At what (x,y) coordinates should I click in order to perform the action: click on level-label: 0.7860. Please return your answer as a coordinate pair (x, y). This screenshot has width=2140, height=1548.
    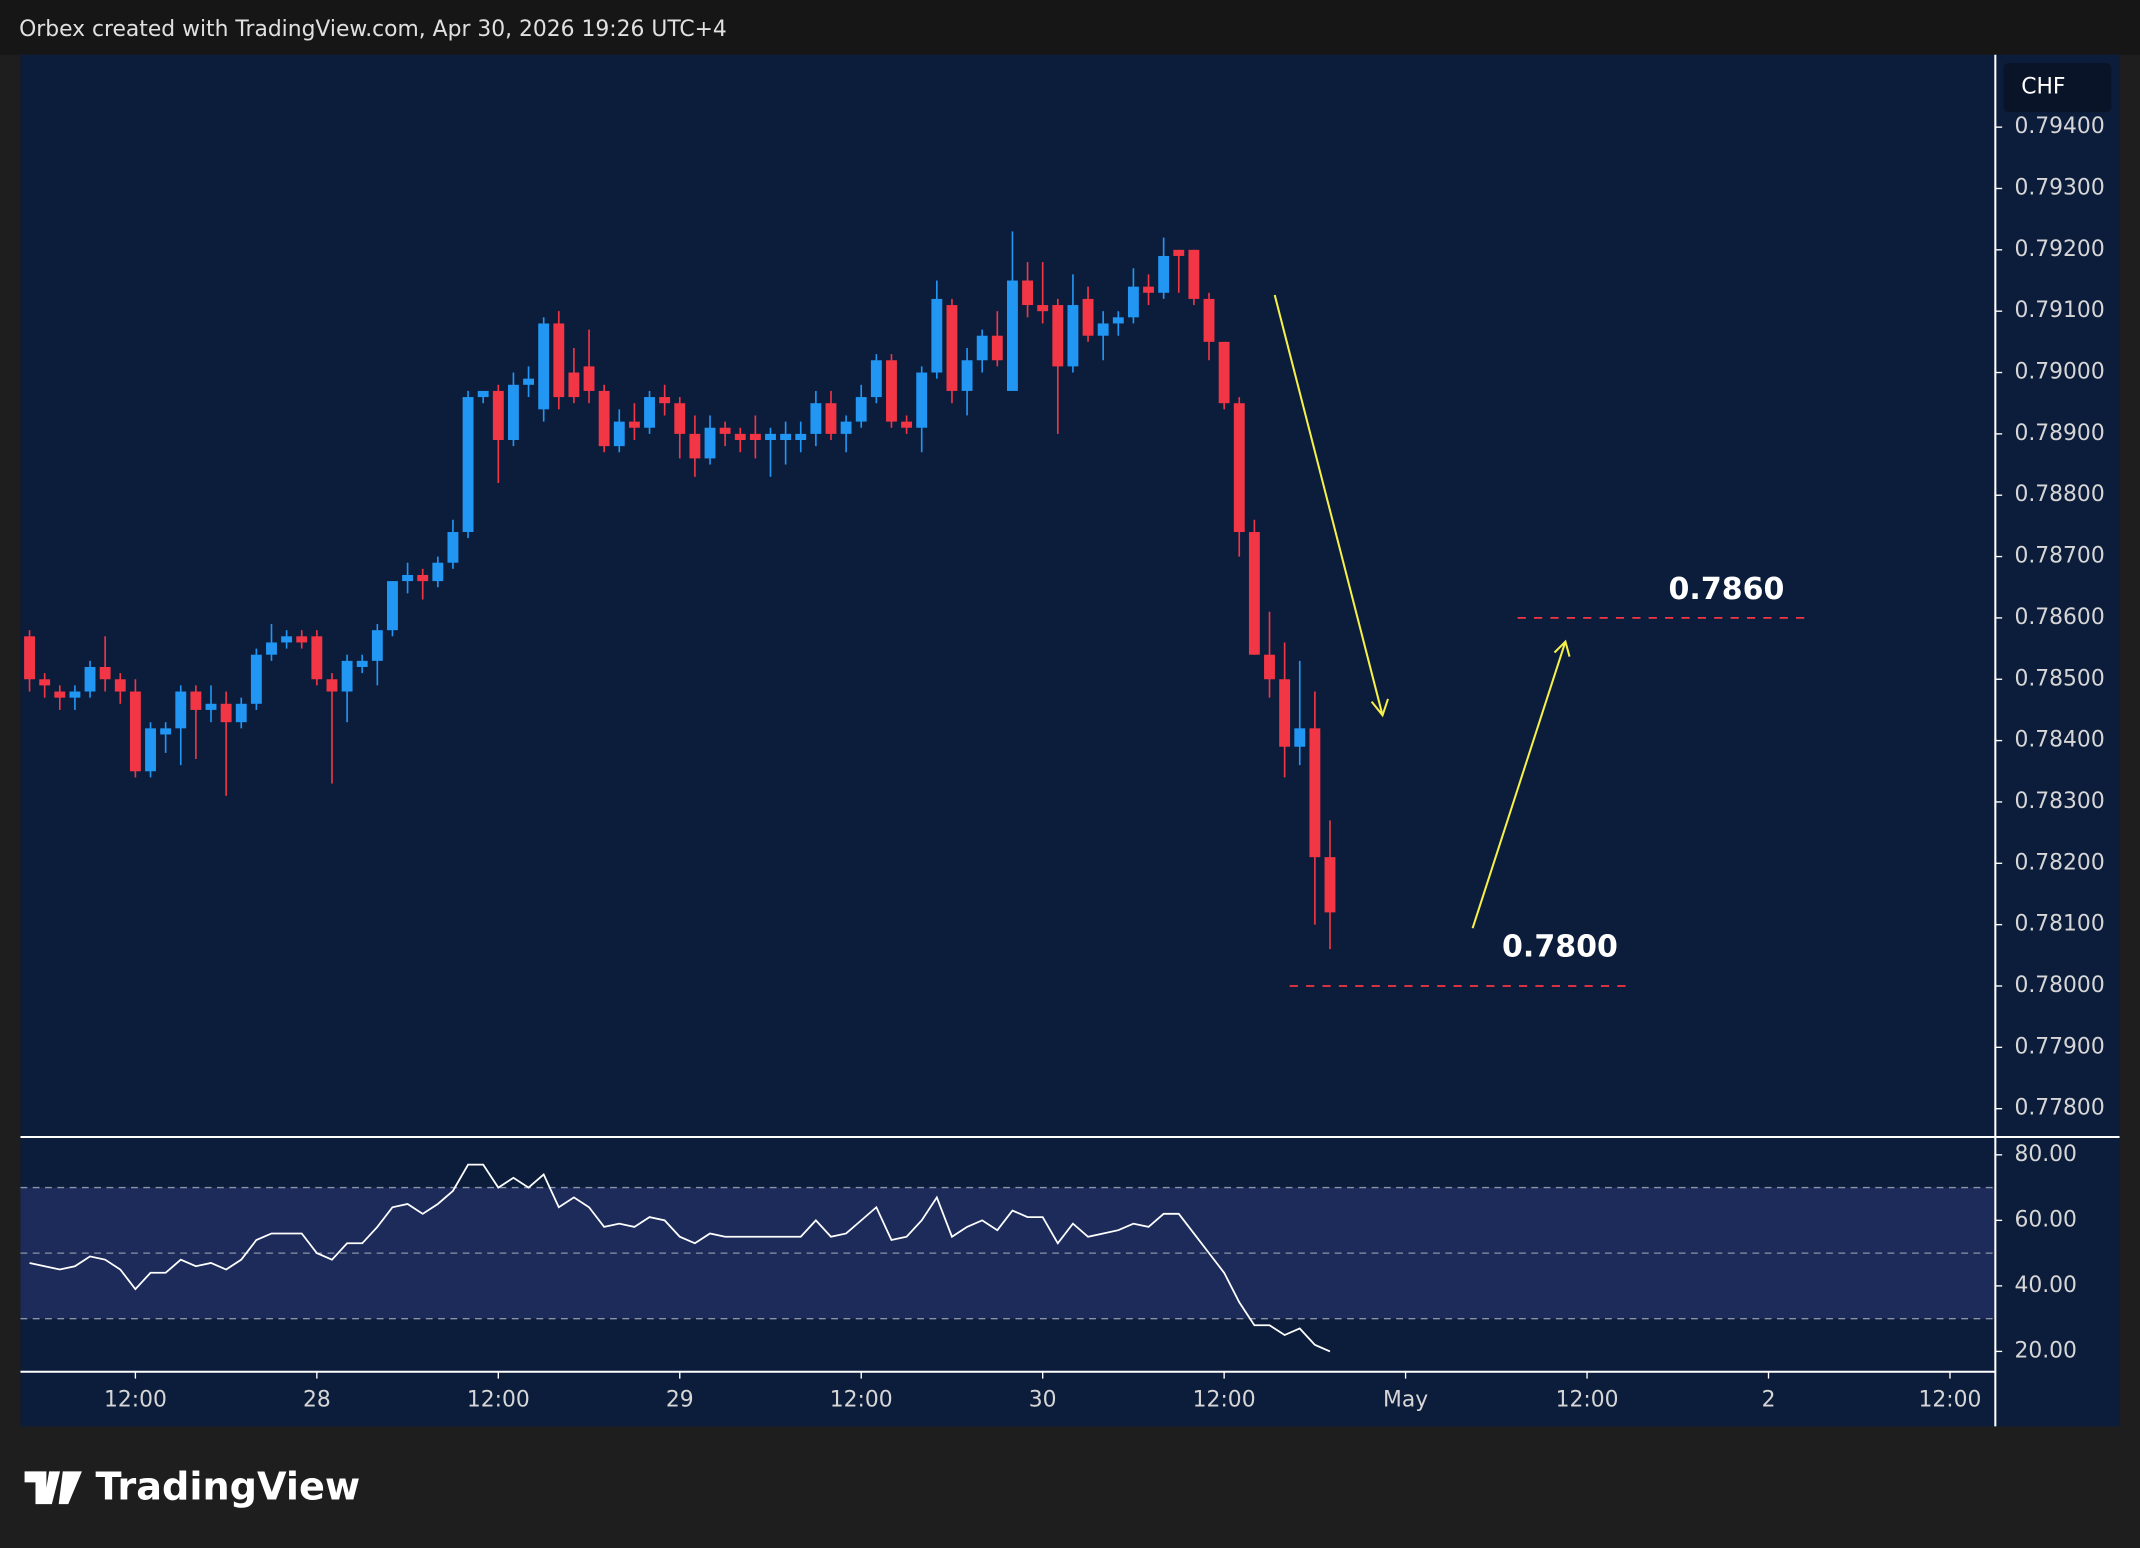
    Looking at the image, I should click on (1727, 589).